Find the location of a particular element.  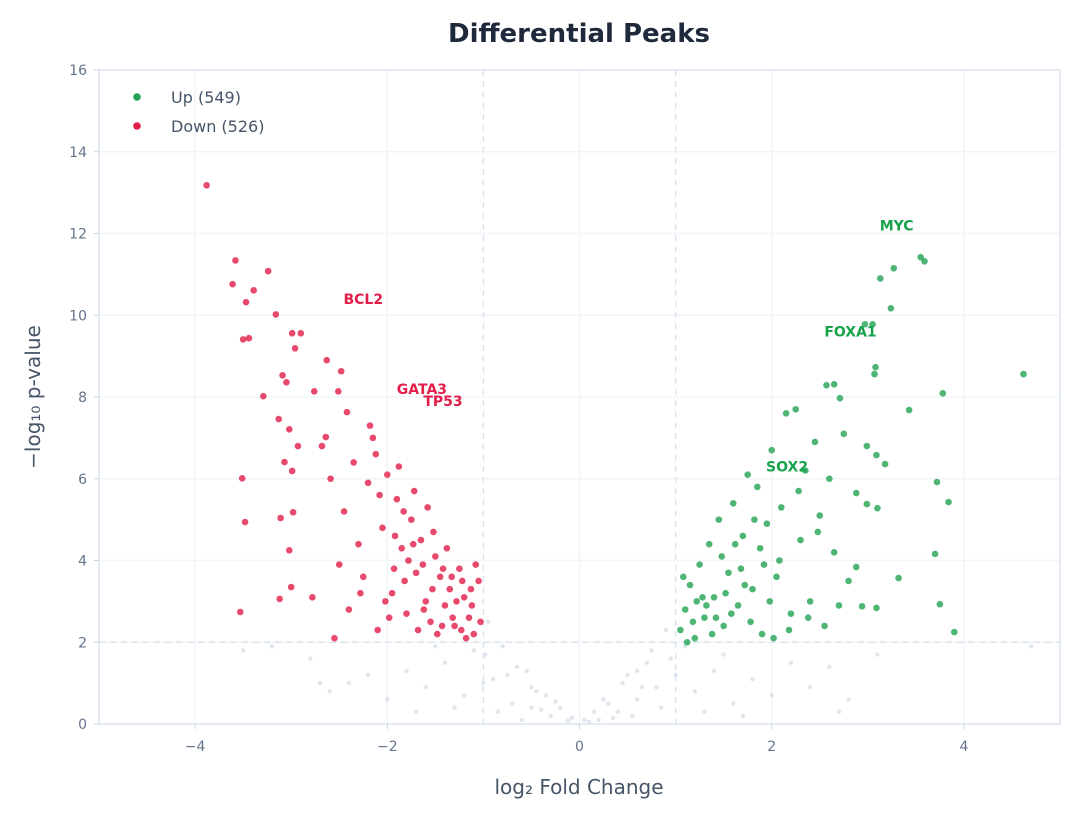

gene-label-myc: MYC is located at coordinates (897, 226).